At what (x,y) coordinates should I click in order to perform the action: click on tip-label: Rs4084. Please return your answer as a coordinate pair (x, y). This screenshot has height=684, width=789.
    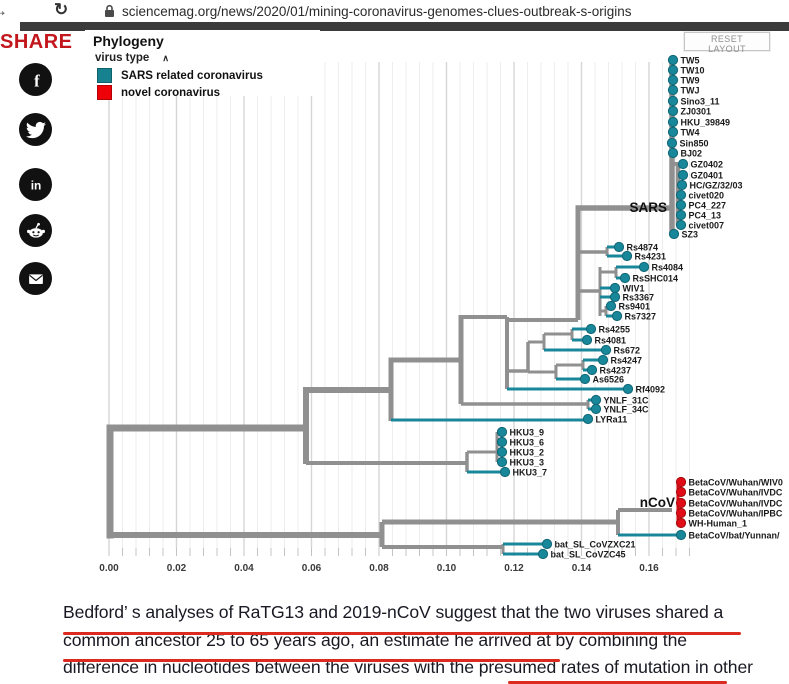
    Looking at the image, I should click on (668, 267).